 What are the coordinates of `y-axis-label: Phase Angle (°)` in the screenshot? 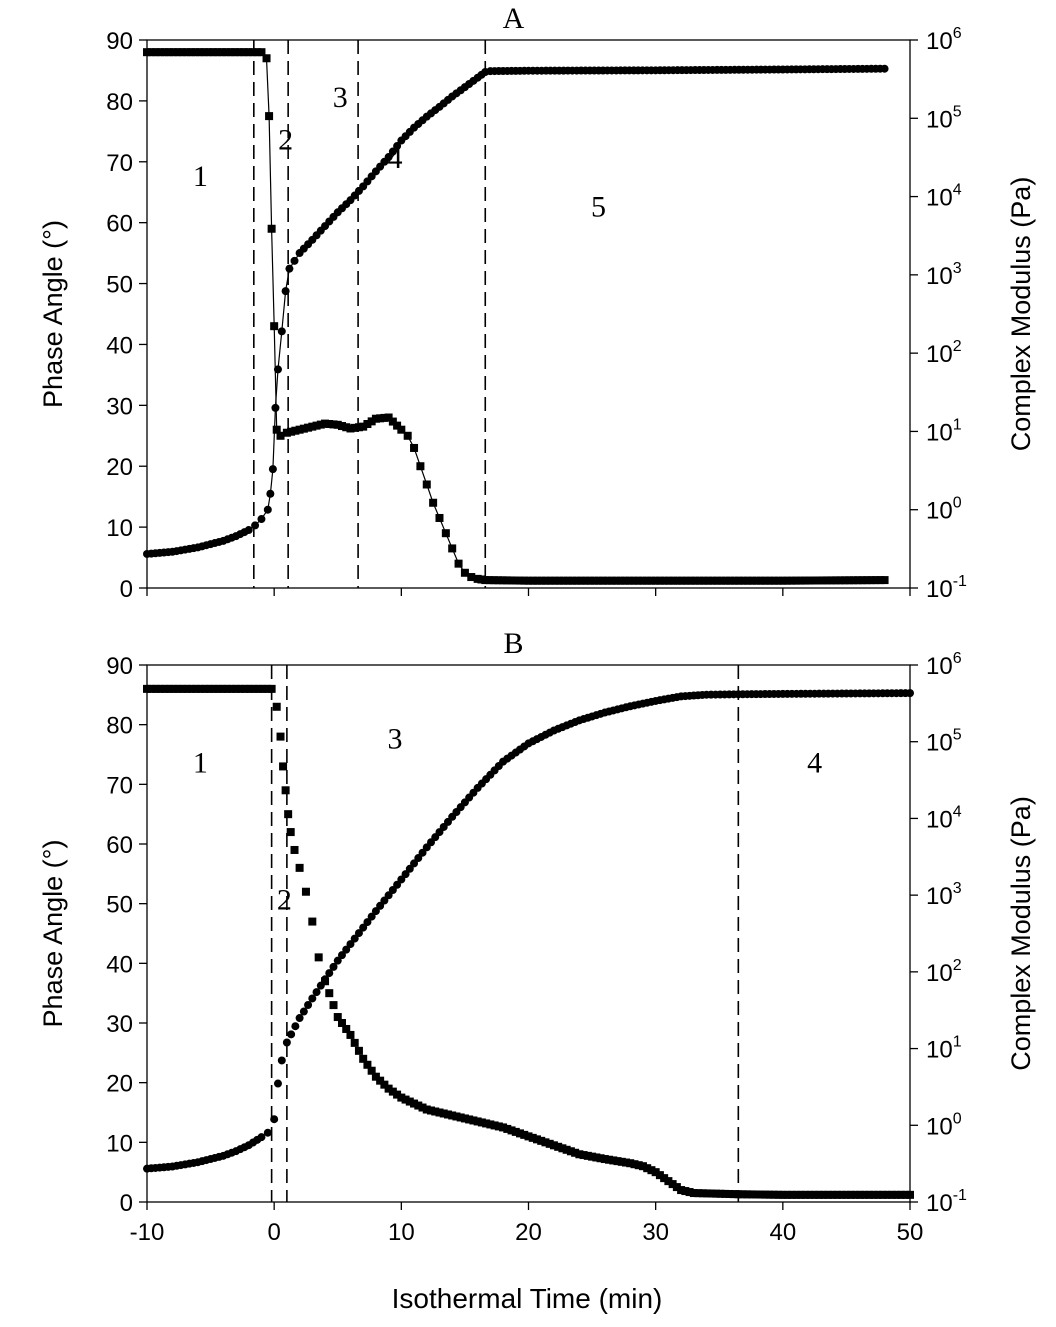 It's located at (53, 934).